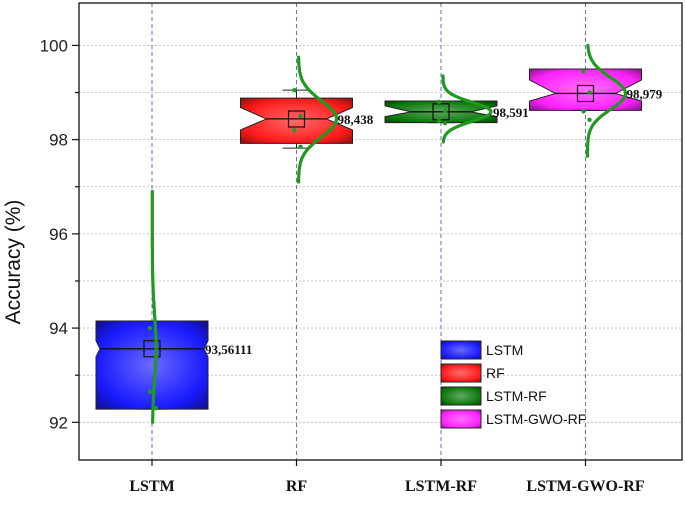 The width and height of the screenshot is (685, 520). I want to click on legend: LSTM RF LSTM-RF LSTM-GWO-RF, so click(513, 384).